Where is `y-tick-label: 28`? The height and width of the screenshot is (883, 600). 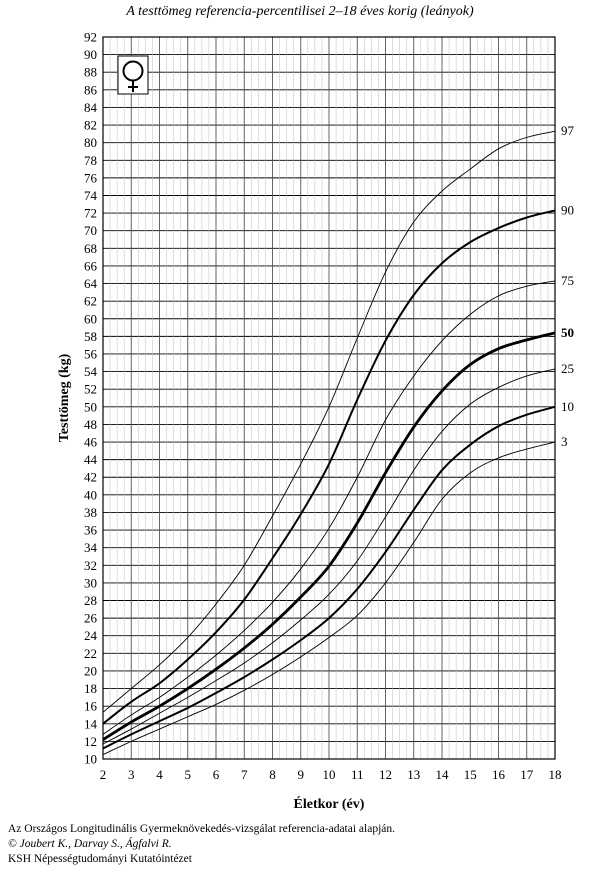 y-tick-label: 28 is located at coordinates (90, 600).